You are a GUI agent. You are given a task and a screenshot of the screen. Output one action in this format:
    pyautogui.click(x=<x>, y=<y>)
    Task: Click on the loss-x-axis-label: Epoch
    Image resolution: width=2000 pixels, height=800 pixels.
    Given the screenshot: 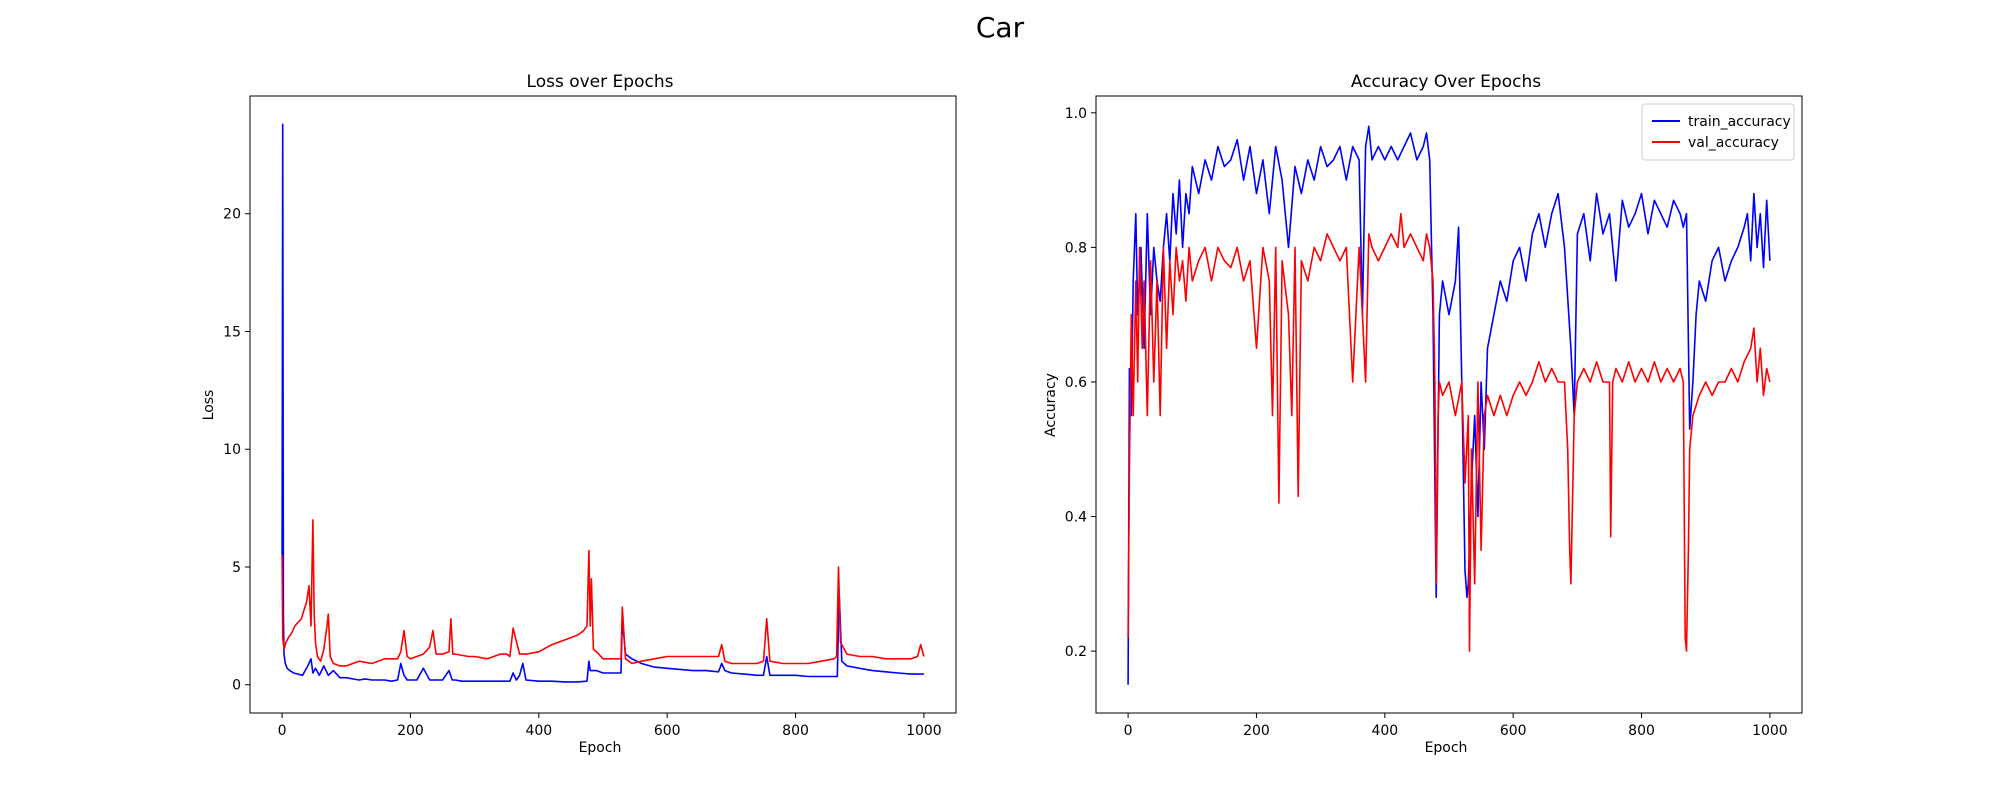 What is the action you would take?
    pyautogui.click(x=600, y=748)
    